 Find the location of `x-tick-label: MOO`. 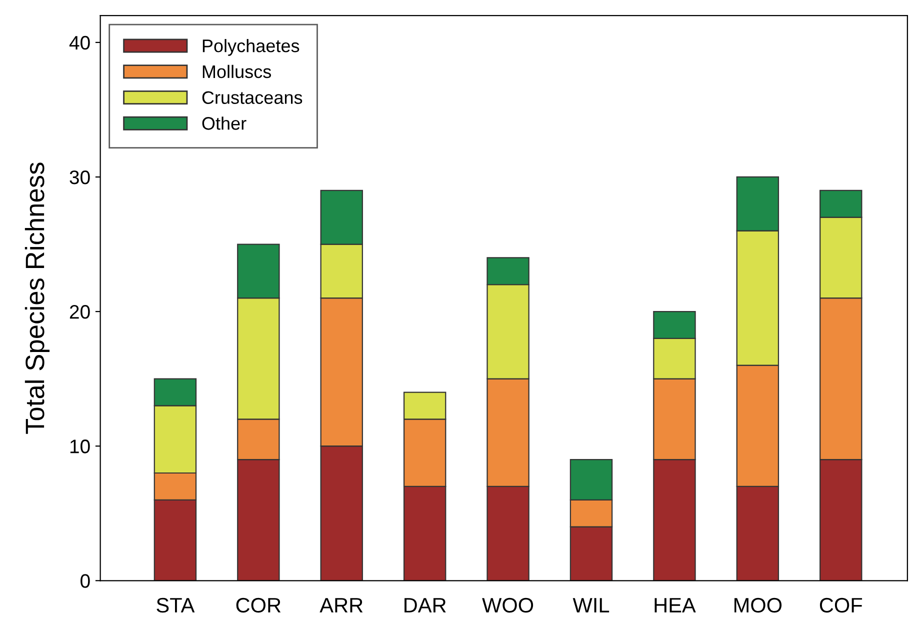

x-tick-label: MOO is located at coordinates (758, 605).